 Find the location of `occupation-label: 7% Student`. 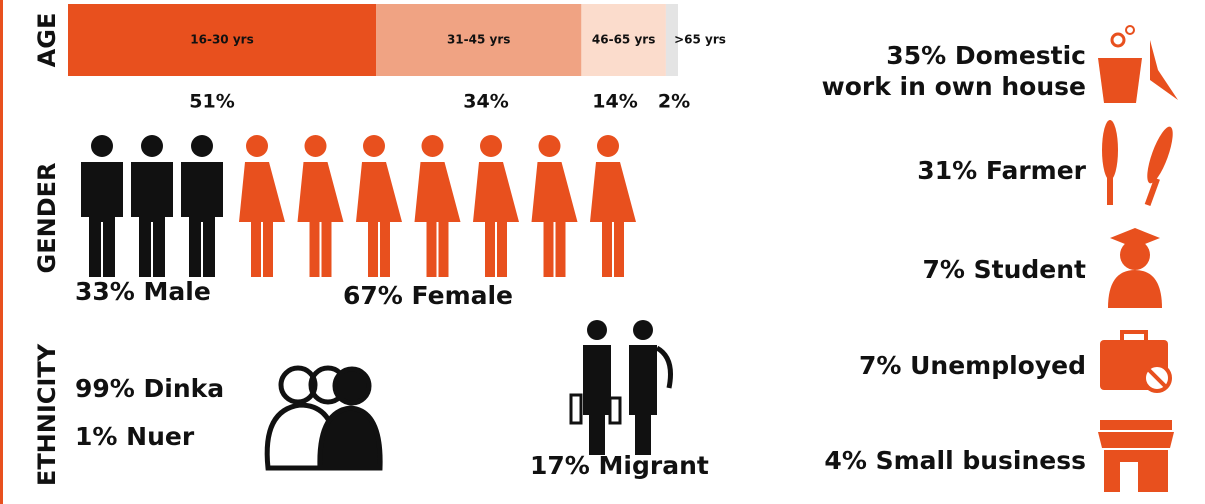

occupation-label: 7% Student is located at coordinates (1004, 269).